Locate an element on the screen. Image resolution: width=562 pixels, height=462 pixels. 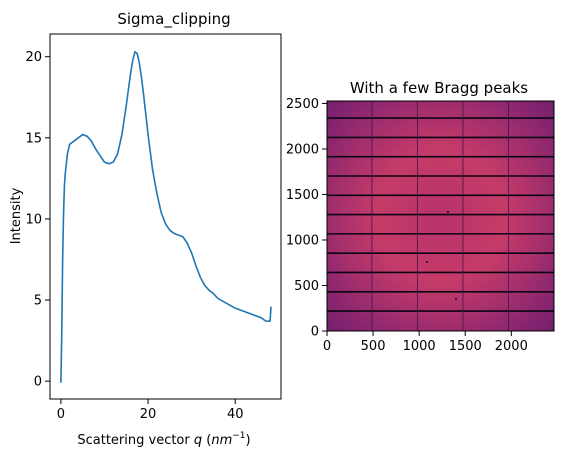
right-x-tick-label: 1500 is located at coordinates (465, 346).